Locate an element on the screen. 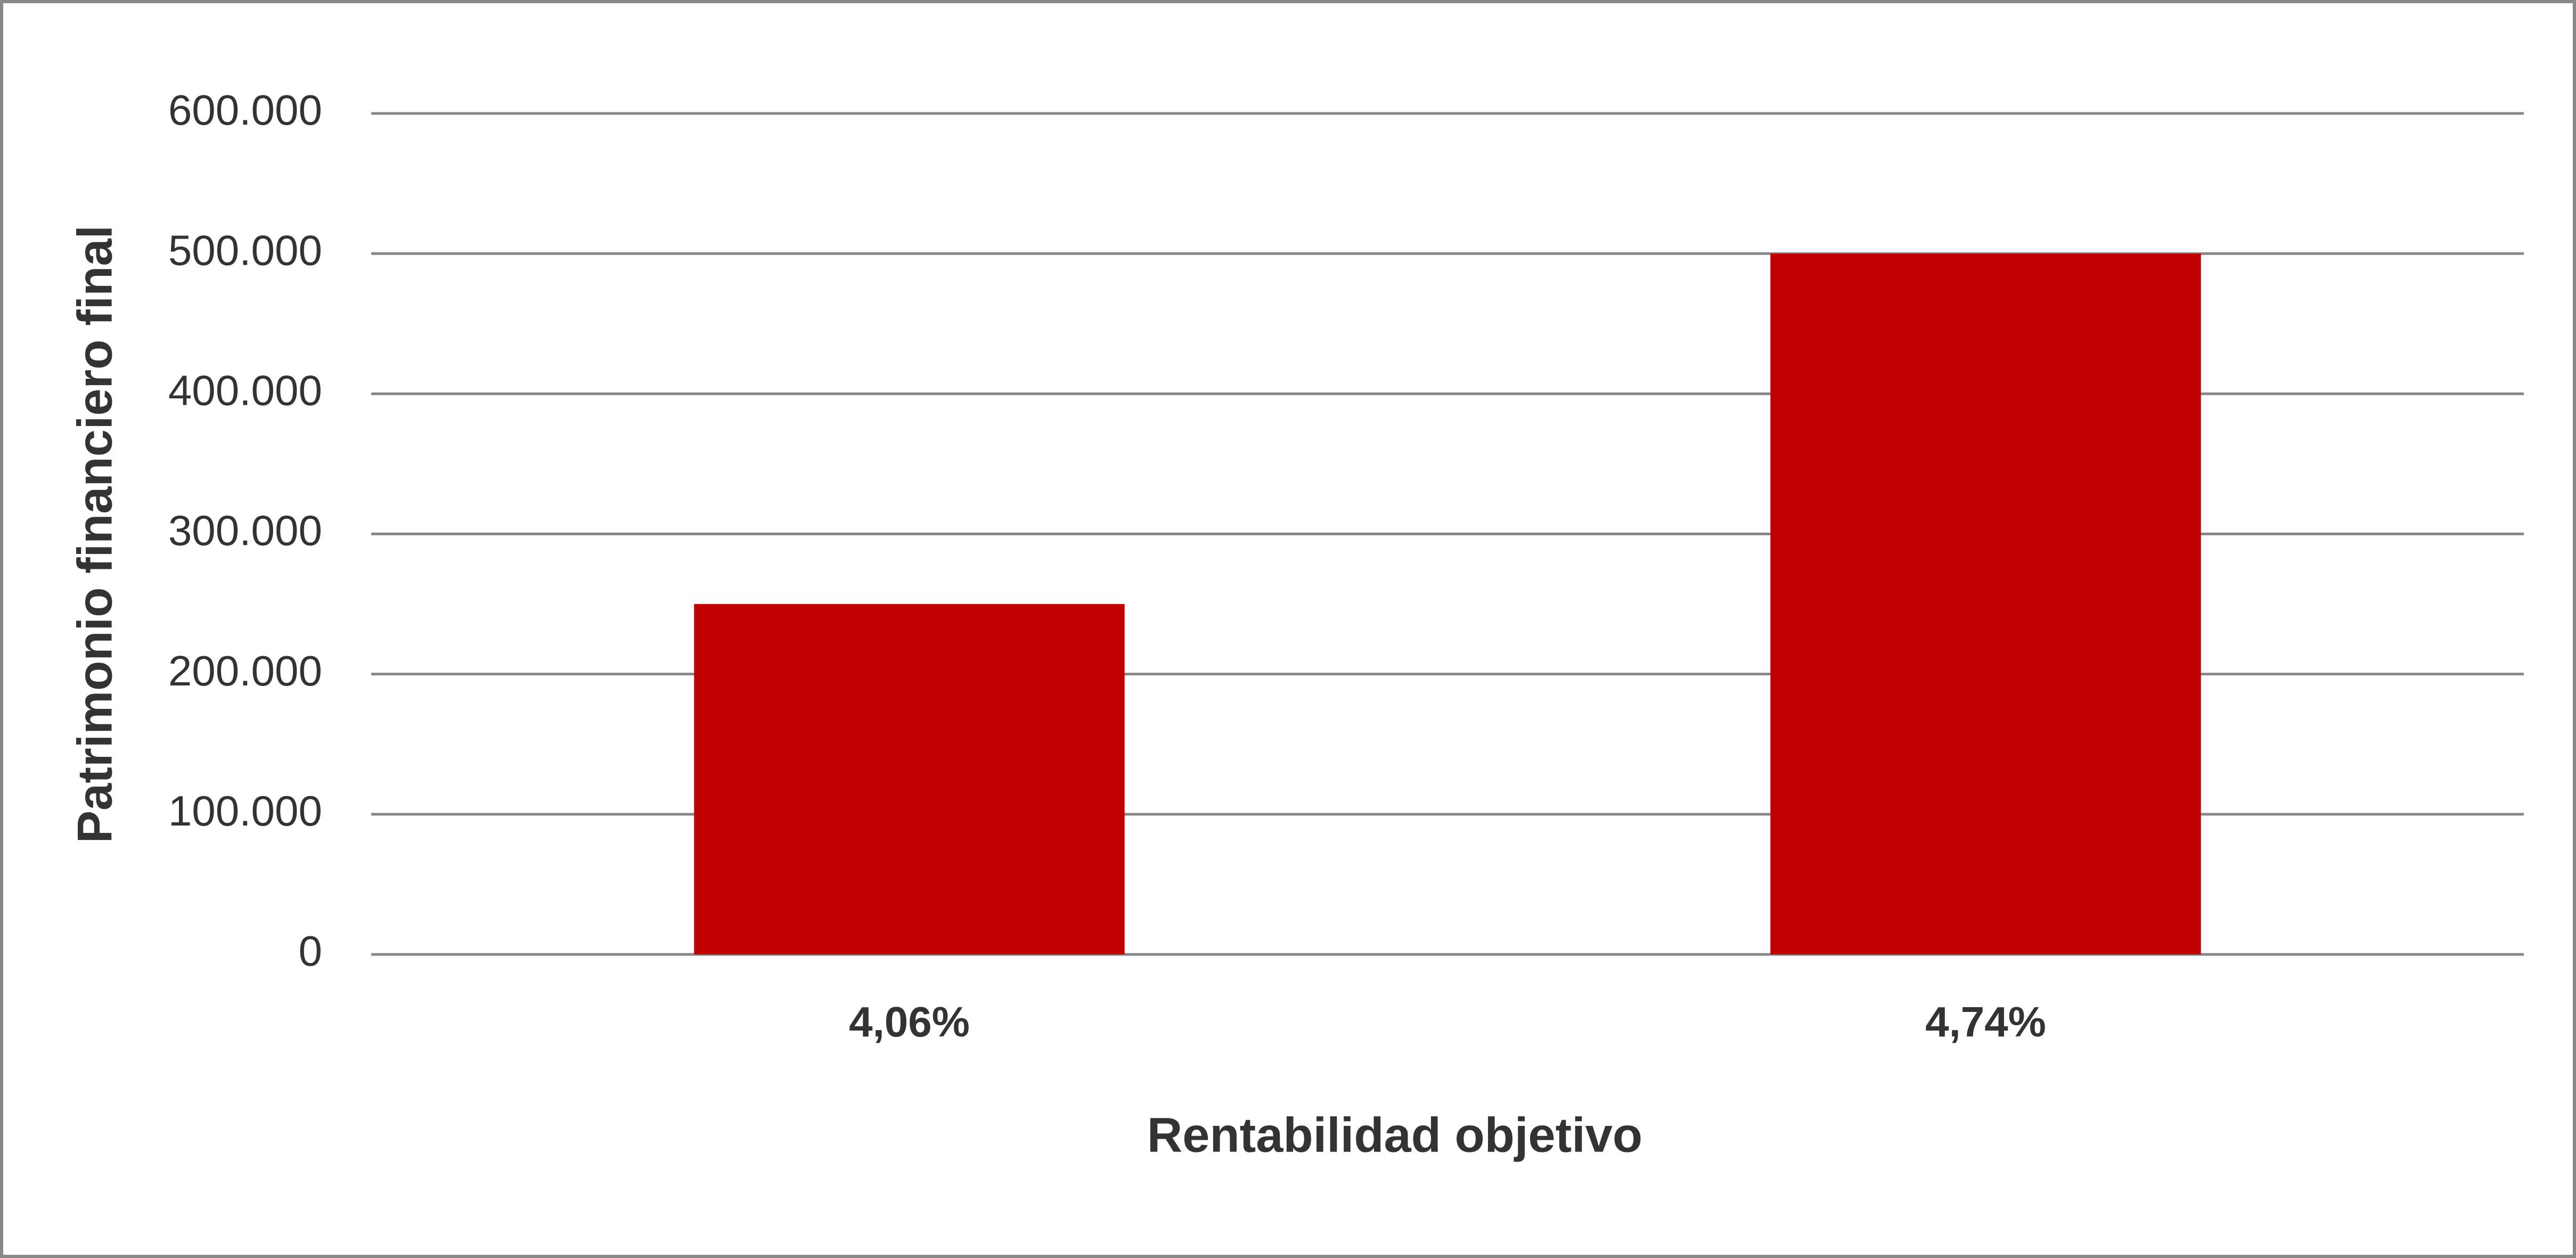 This screenshot has height=1258, width=2576. y-tick-label: 400.000 is located at coordinates (245, 390).